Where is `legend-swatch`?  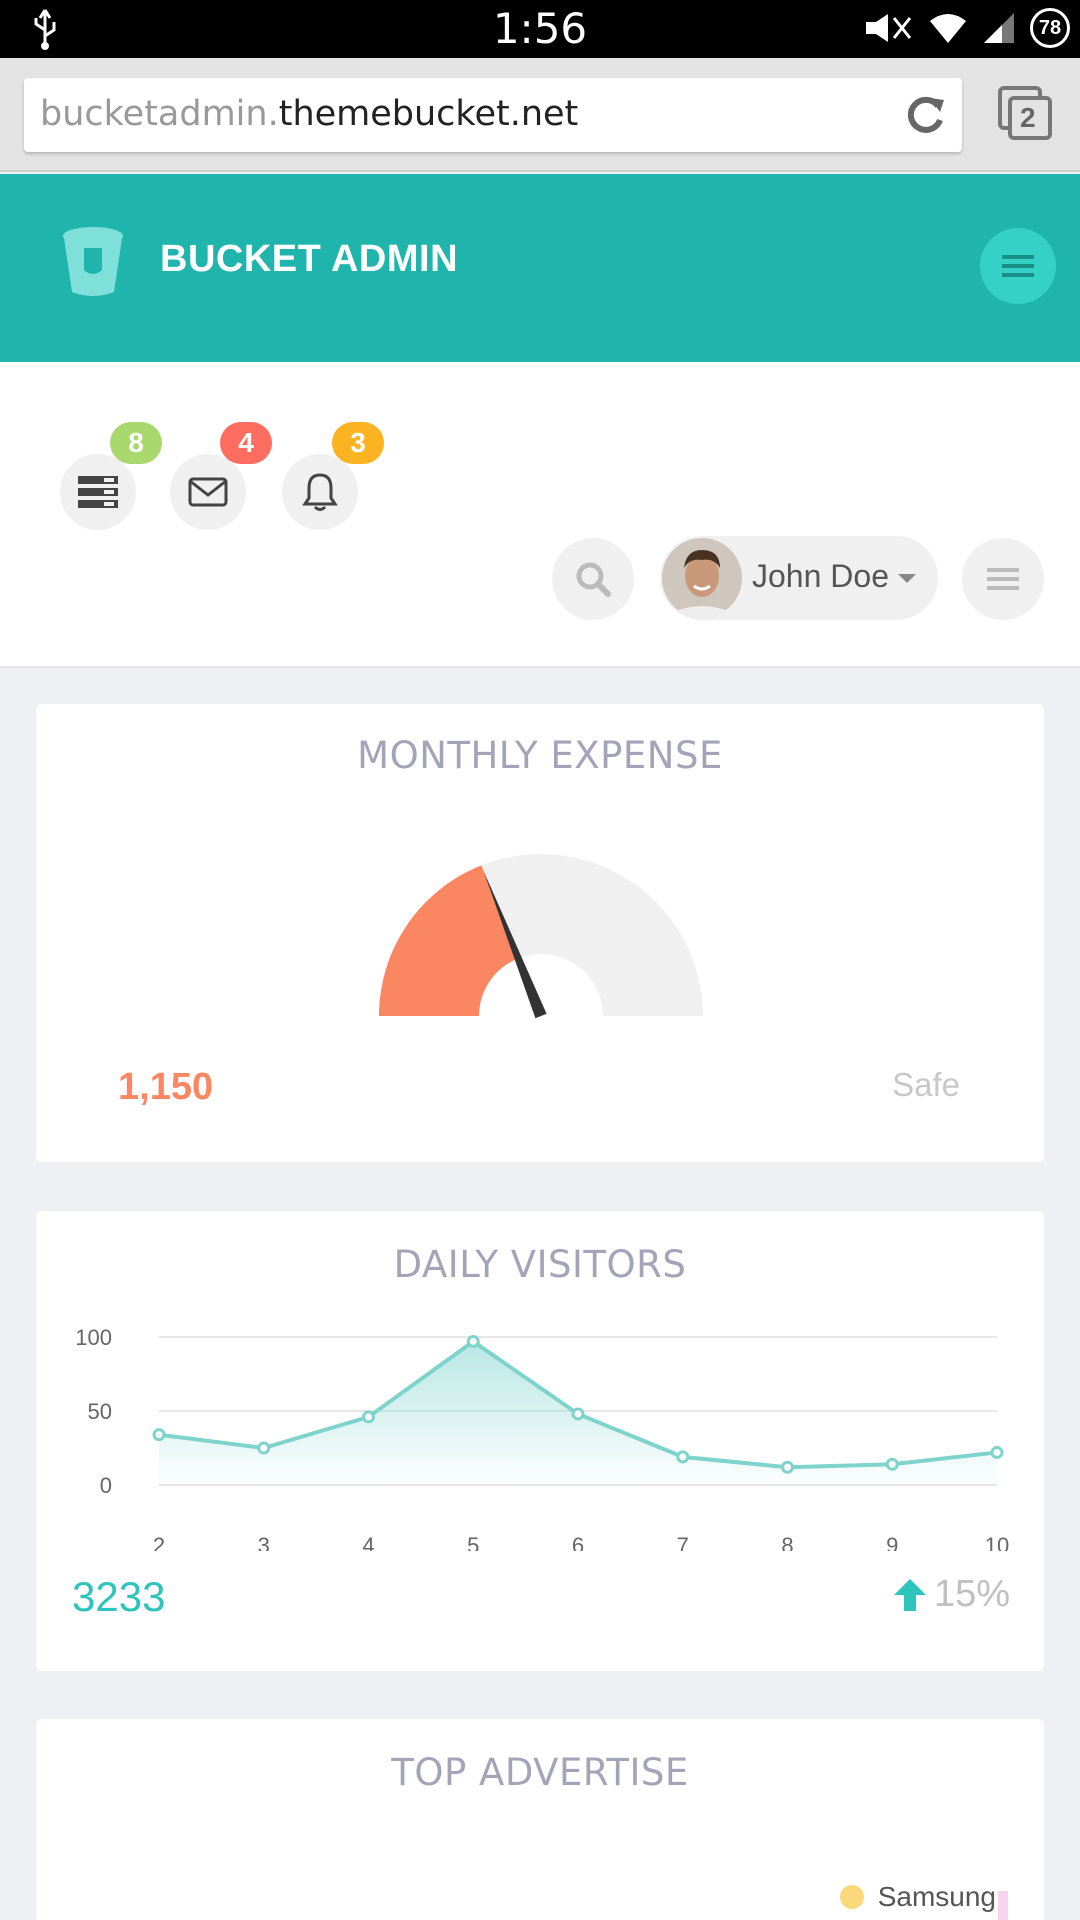
legend-swatch is located at coordinates (851, 1897).